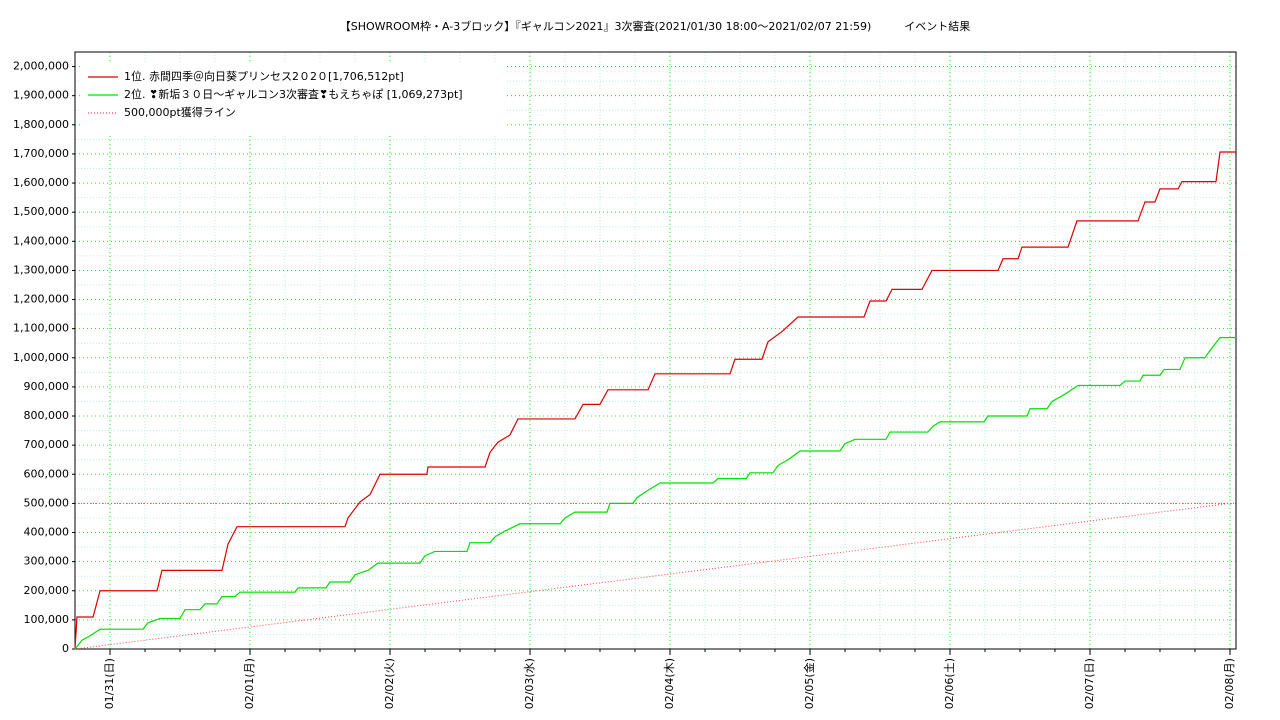 This screenshot has height=720, width=1280. What do you see at coordinates (47, 561) in the screenshot?
I see `y-tick-label: 300,000` at bounding box center [47, 561].